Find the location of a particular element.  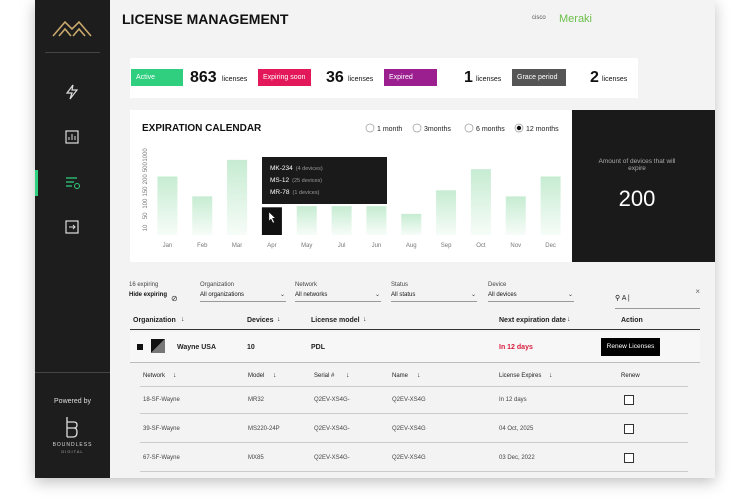

divider is located at coordinates (72, 372).